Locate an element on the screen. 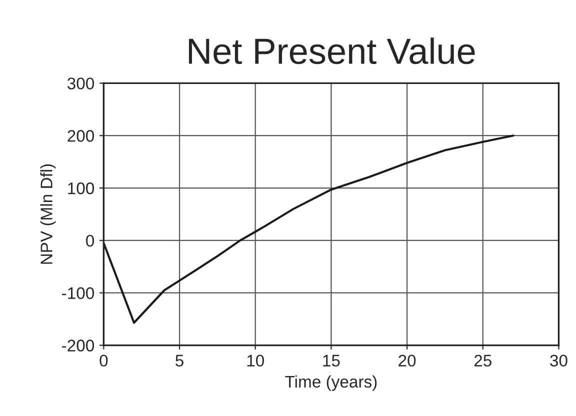  y-tick-label: 200 is located at coordinates (81, 136).